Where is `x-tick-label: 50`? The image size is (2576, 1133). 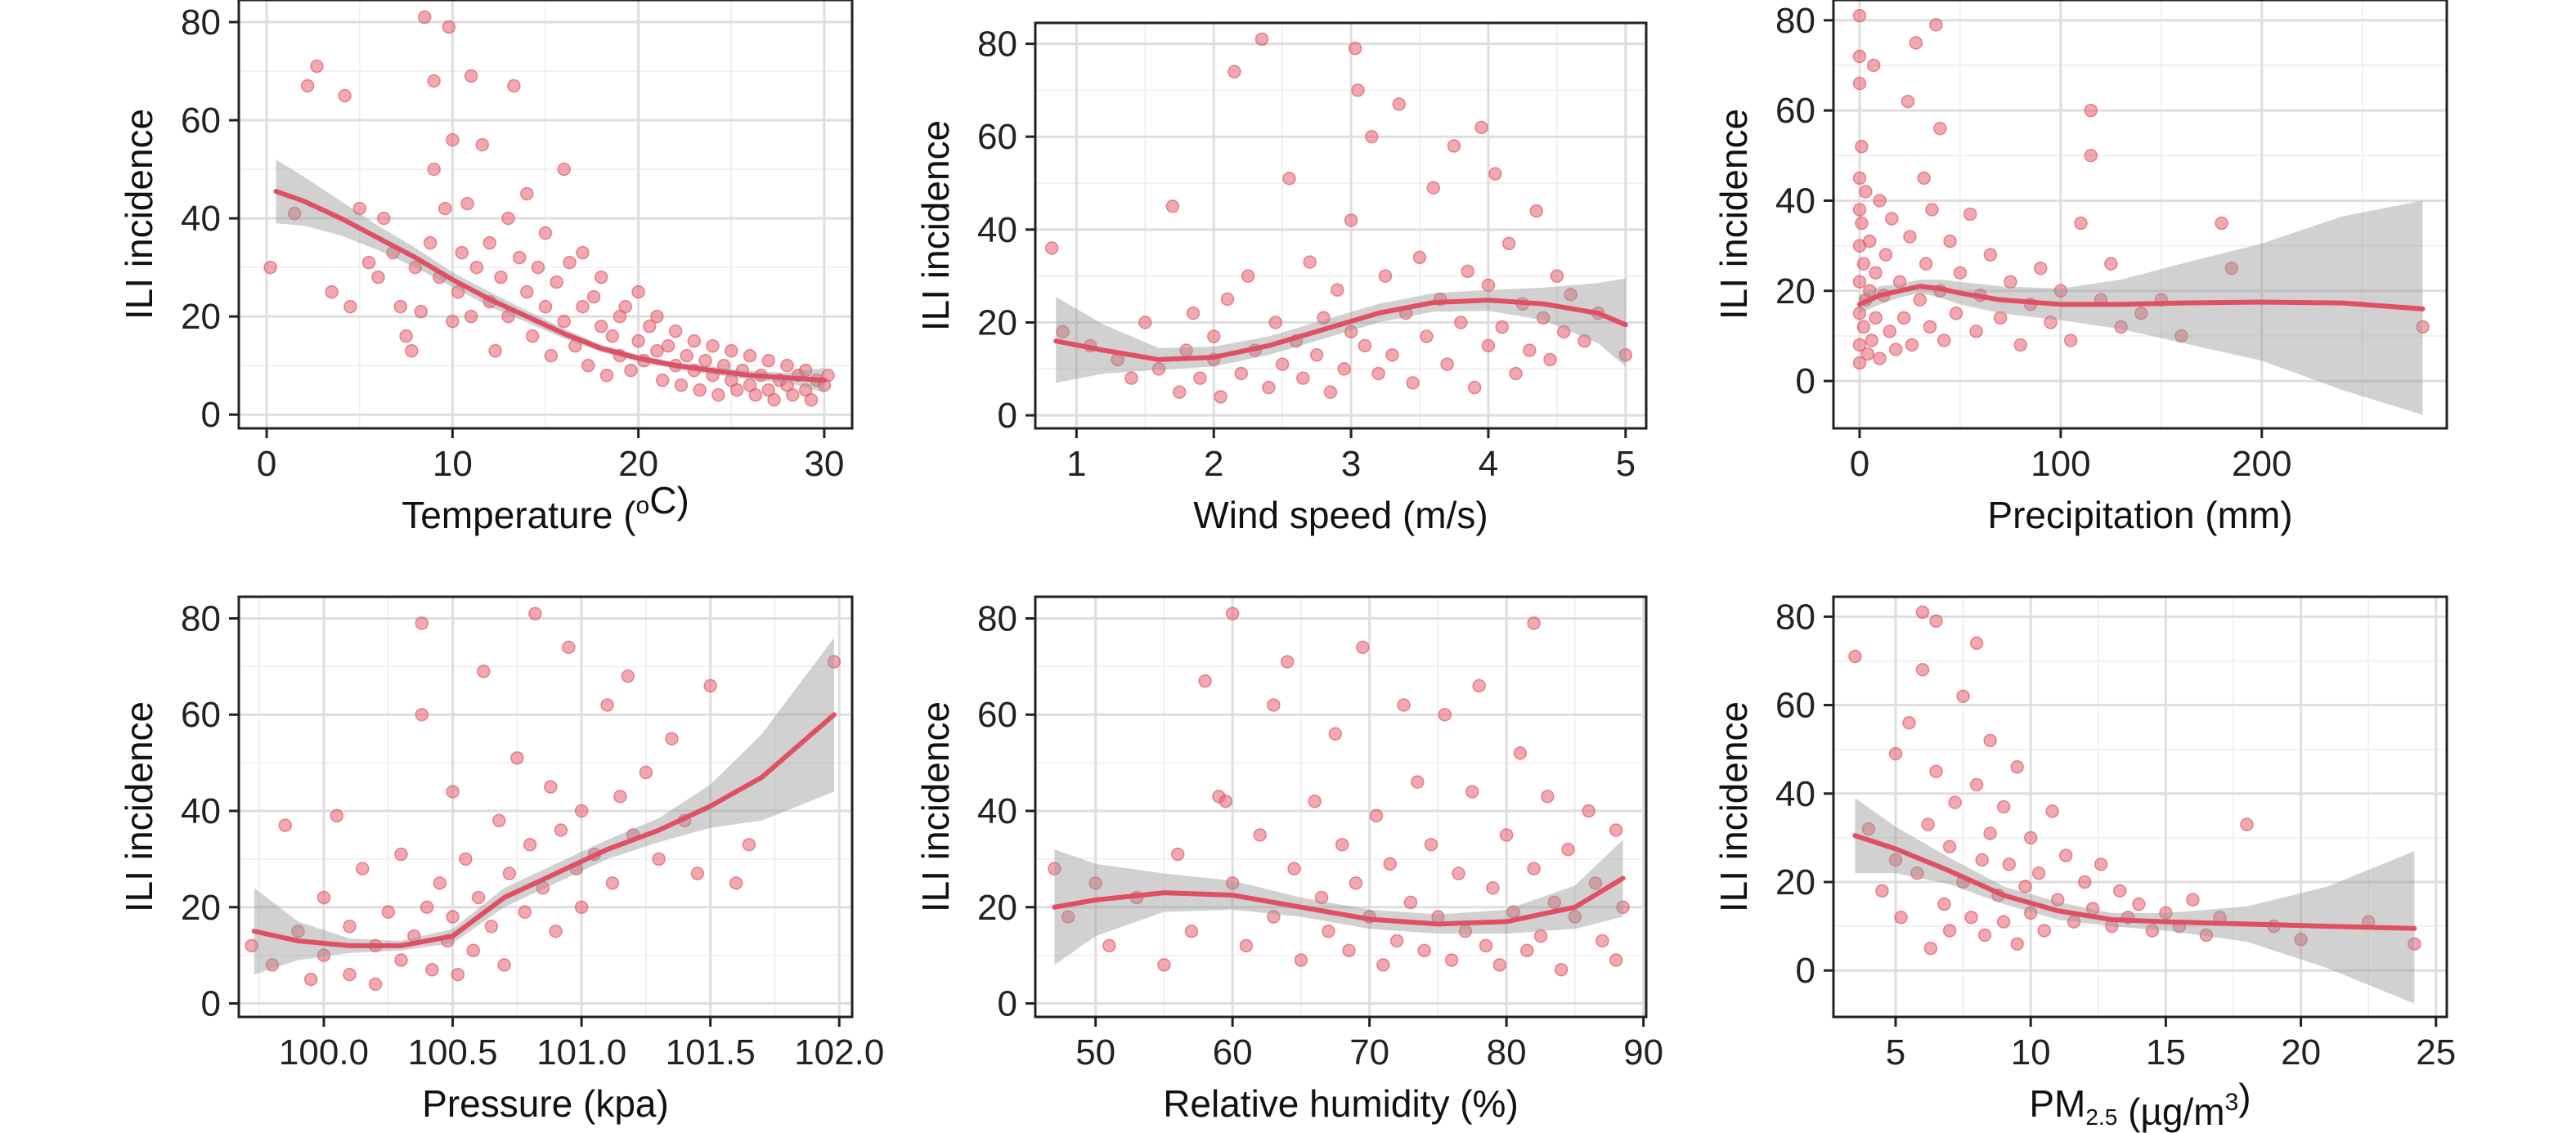
x-tick-label: 50 is located at coordinates (1095, 1052).